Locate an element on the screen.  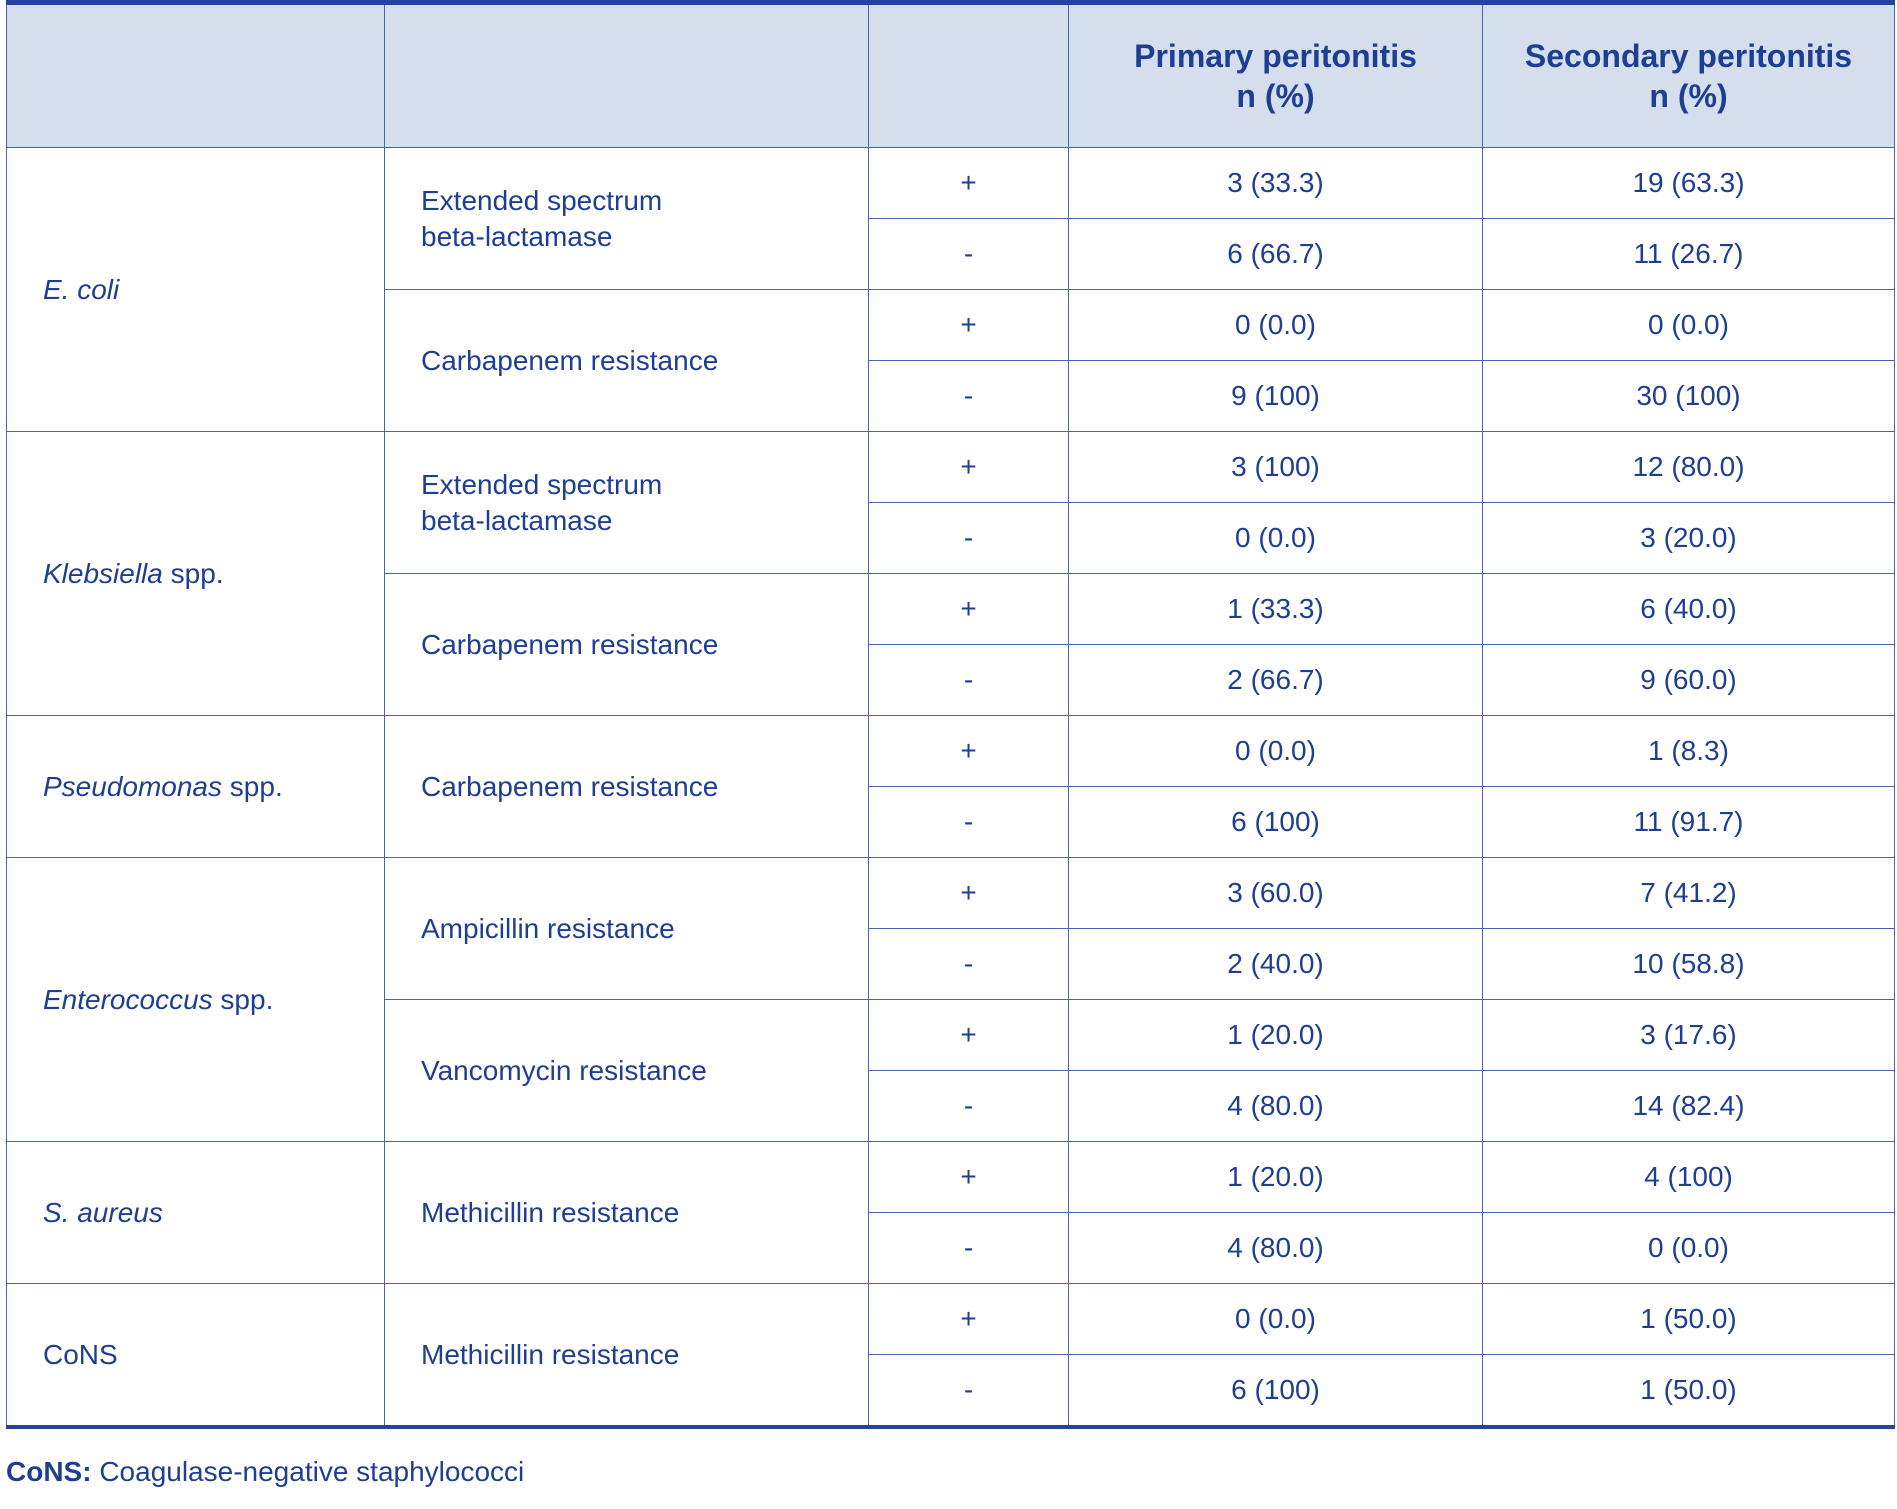
footnote: CoNS: Coagulase-negative staphylococci is located at coordinates (265, 1472).